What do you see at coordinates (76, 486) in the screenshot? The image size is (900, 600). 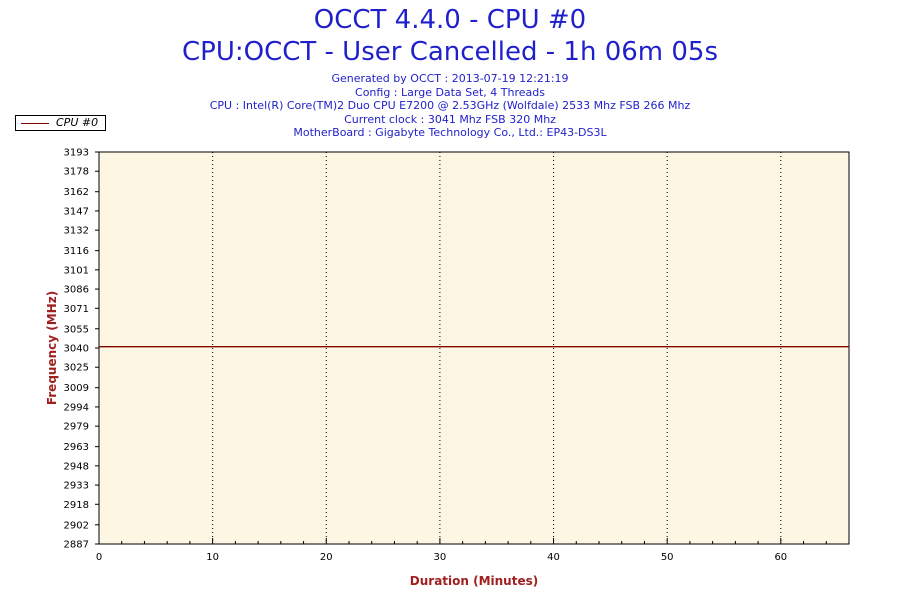 I see `y-tick-label: 2933` at bounding box center [76, 486].